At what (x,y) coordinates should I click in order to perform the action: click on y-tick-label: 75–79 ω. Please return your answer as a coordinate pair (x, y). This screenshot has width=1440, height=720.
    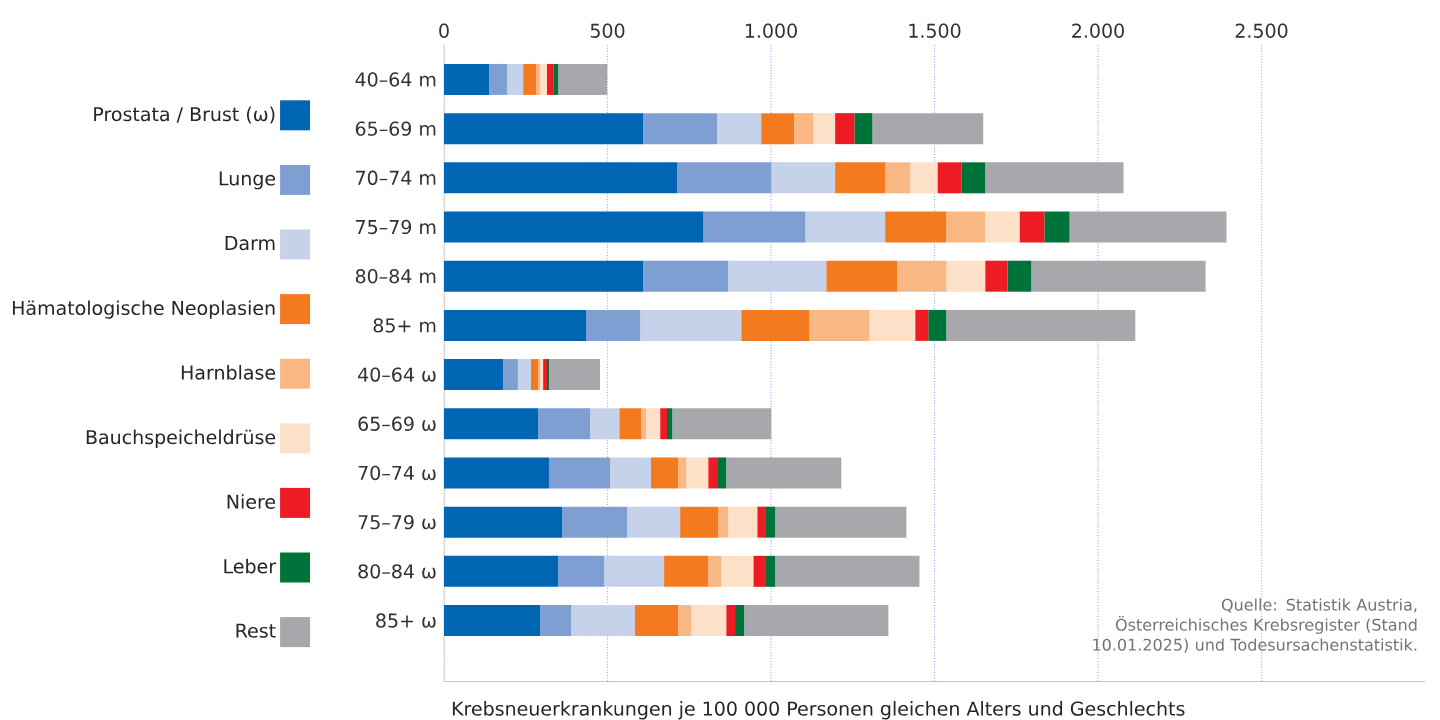
    Looking at the image, I should click on (397, 522).